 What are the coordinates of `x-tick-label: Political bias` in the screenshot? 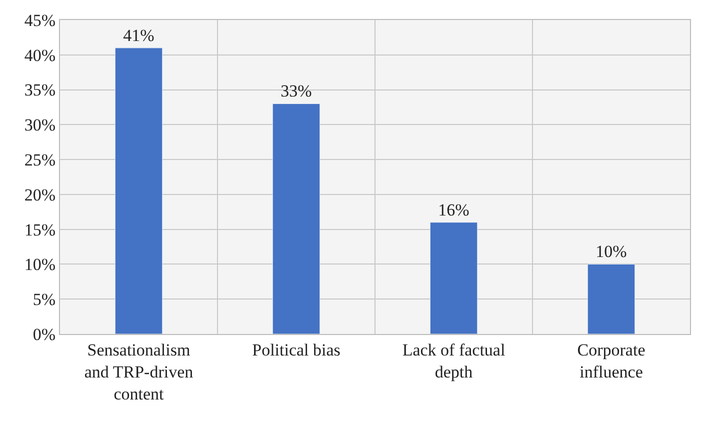 It's located at (296, 350).